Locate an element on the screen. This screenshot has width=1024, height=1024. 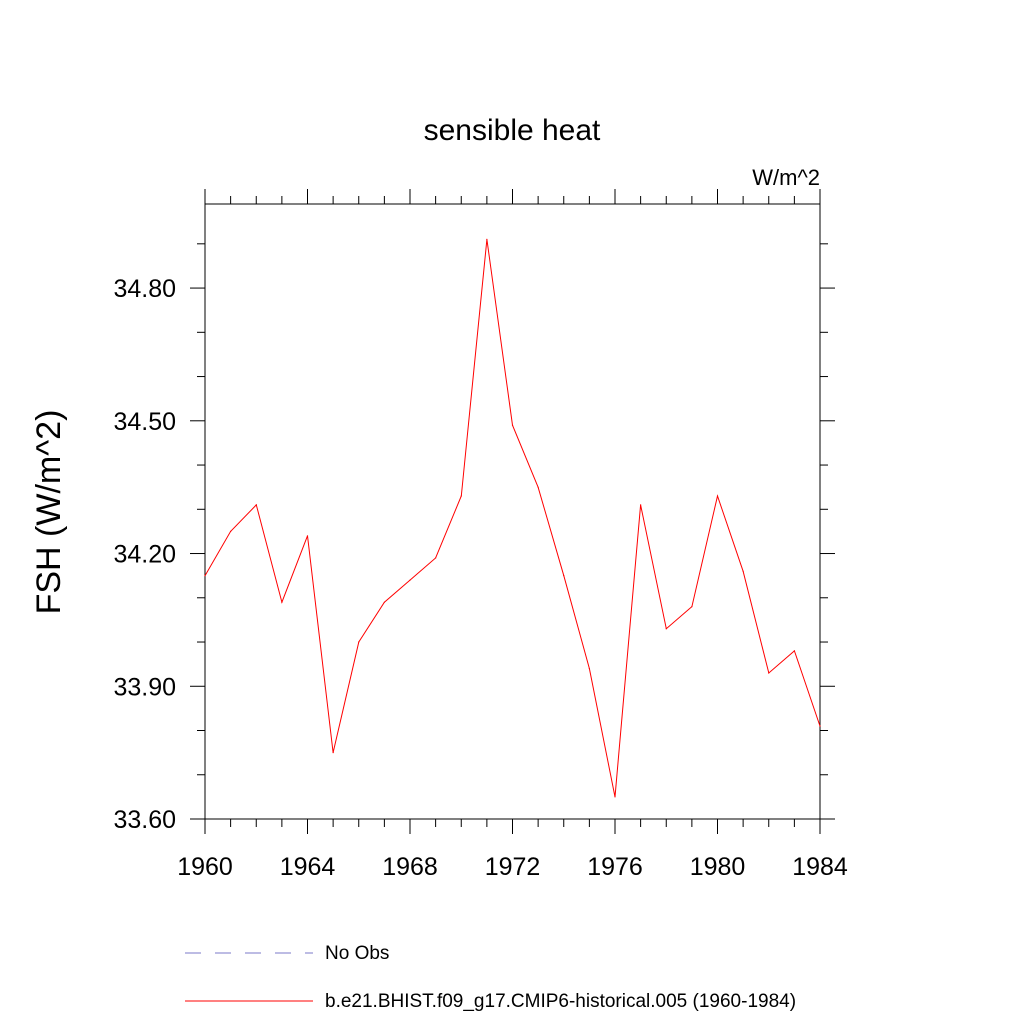
y-tick-label: 34.50 is located at coordinates (144, 422).